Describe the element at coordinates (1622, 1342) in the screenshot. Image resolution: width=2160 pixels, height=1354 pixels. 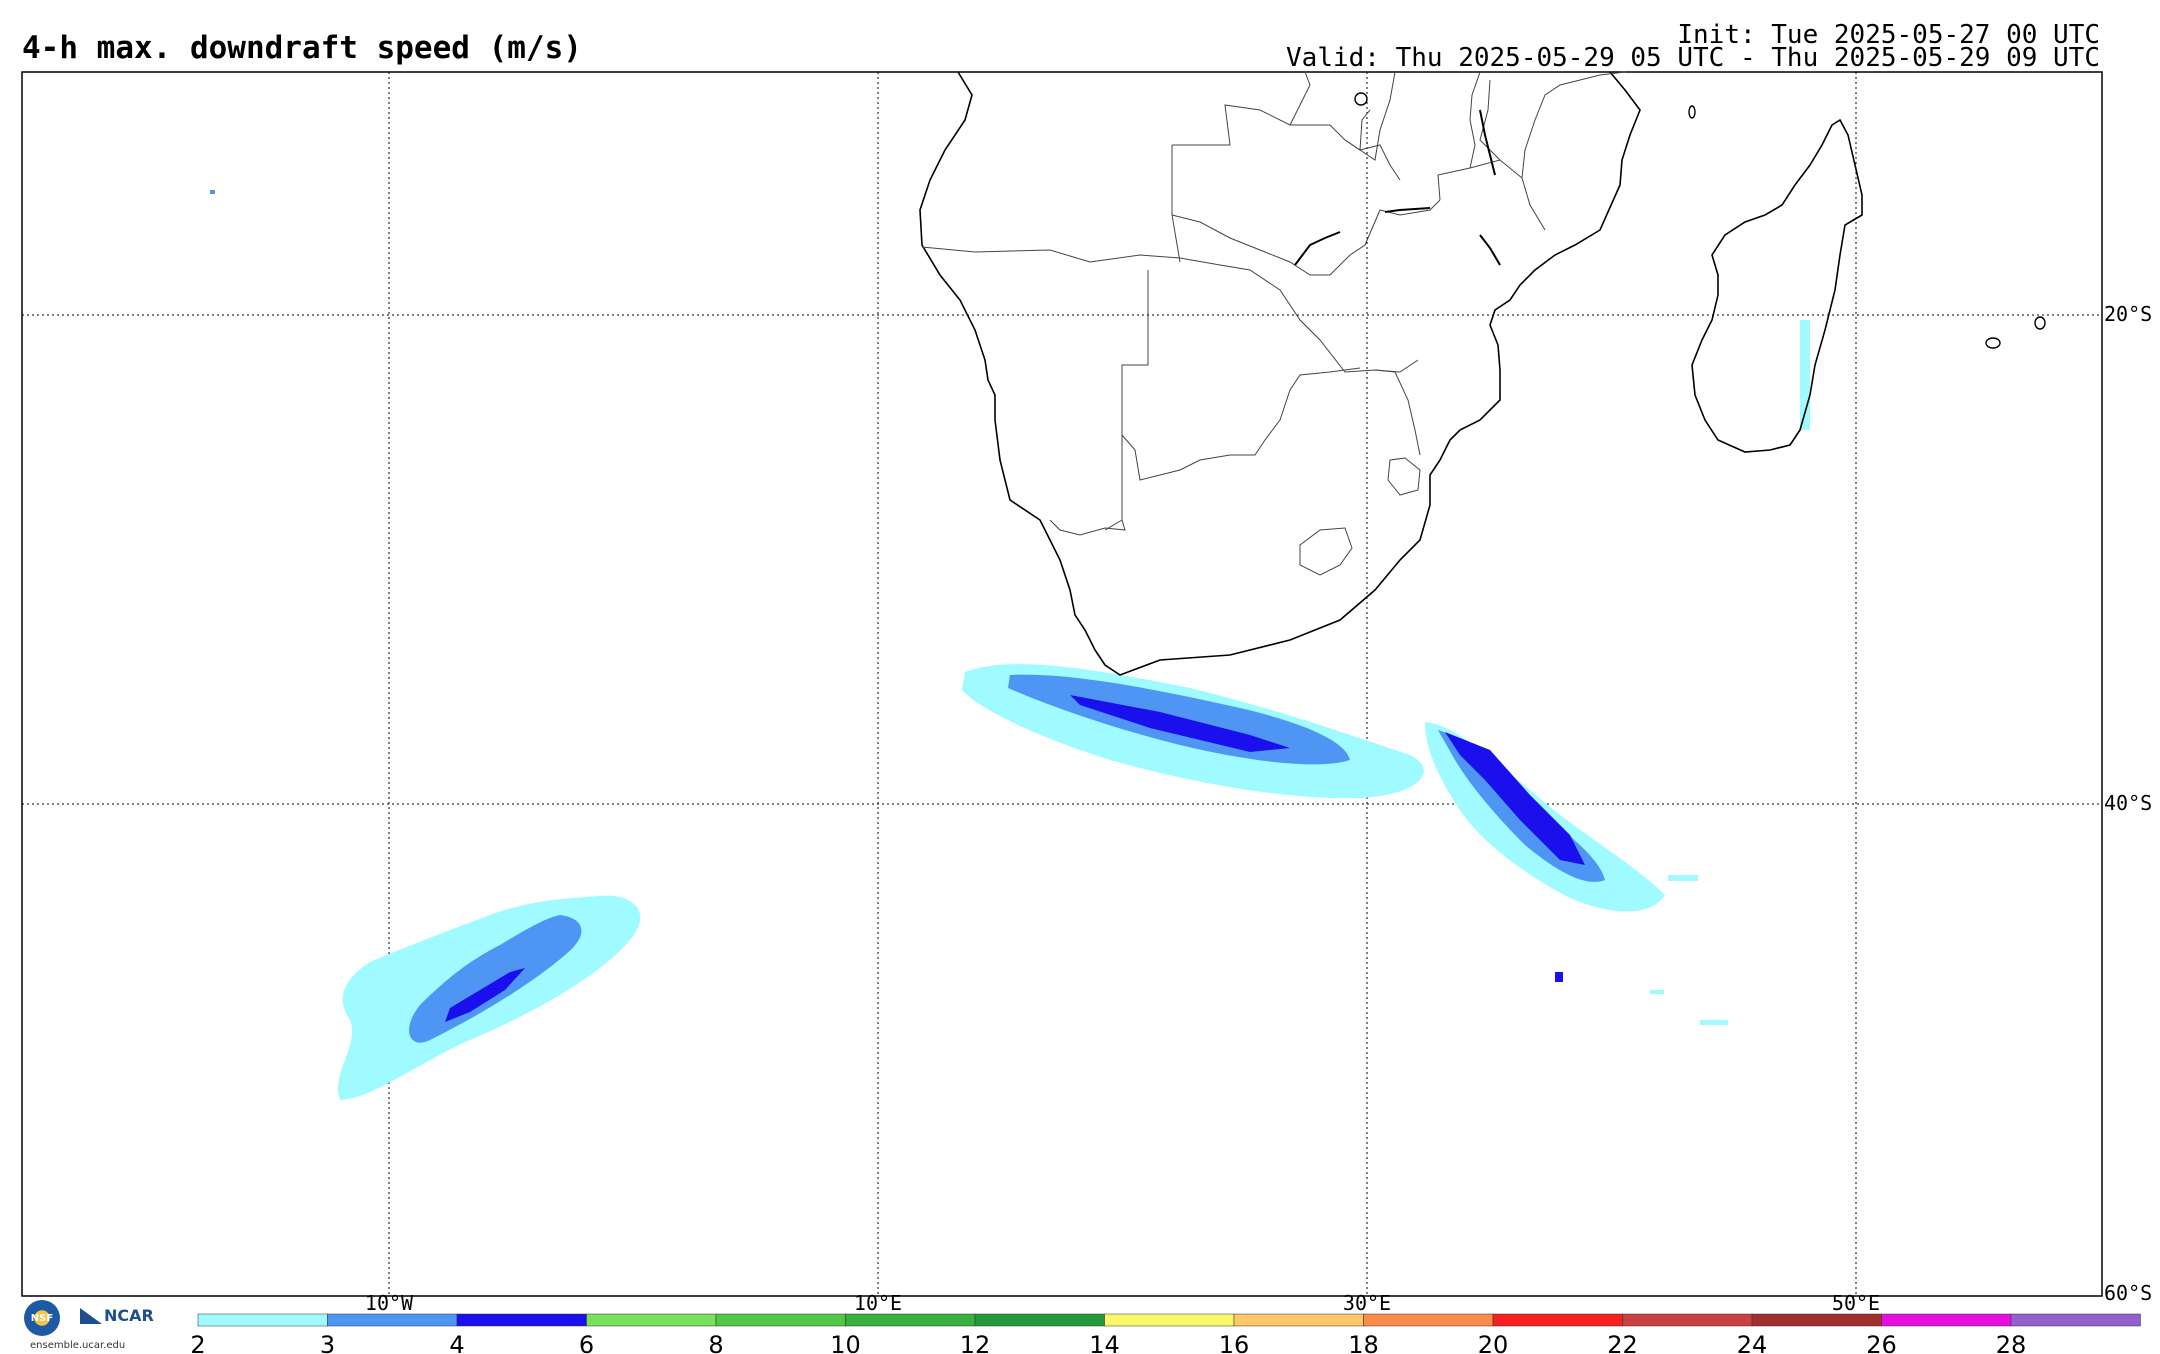
I see `colorbar-tick-label: 22` at that location.